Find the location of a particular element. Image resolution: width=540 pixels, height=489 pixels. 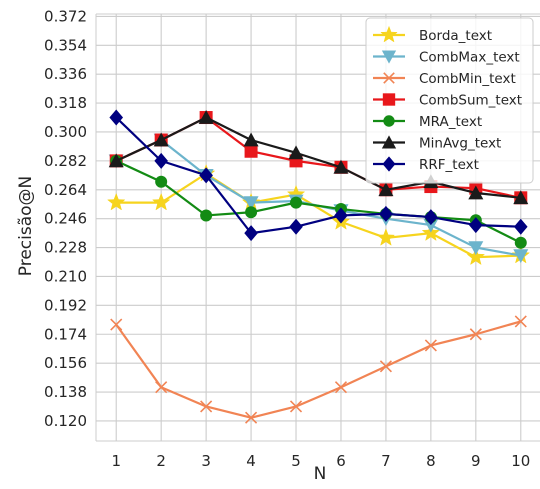

series-line-mra-text is located at coordinates (318, 201).